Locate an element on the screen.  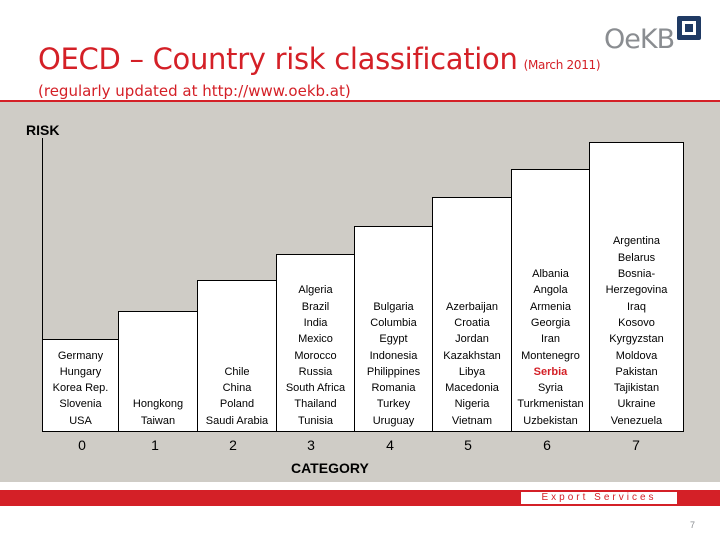
country-item: Bulgaria is located at coordinates (393, 306).